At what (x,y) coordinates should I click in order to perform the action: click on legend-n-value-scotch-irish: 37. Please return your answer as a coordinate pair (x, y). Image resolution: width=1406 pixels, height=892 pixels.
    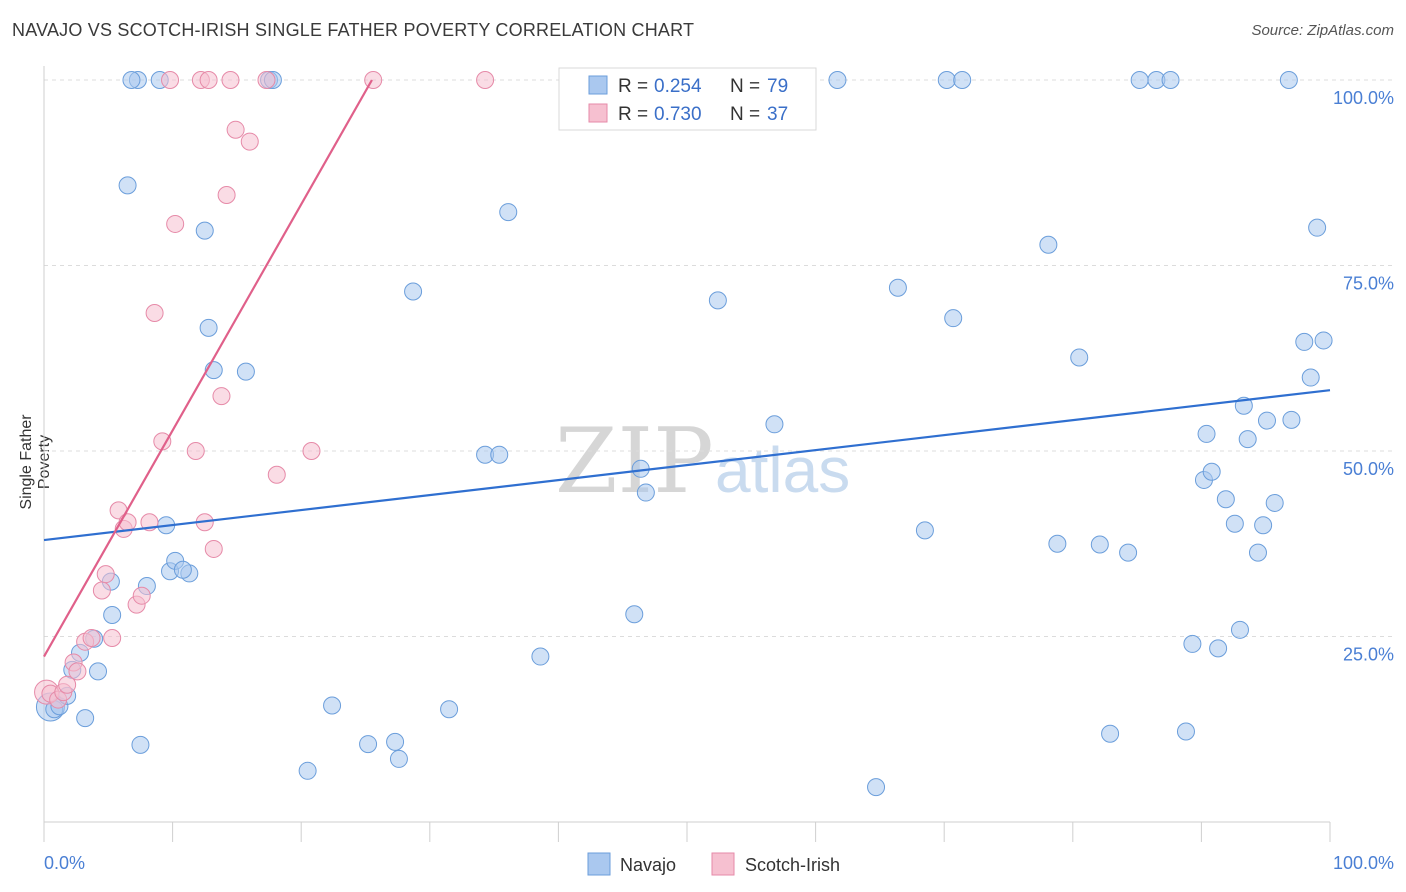
    Looking at the image, I should click on (777, 114).